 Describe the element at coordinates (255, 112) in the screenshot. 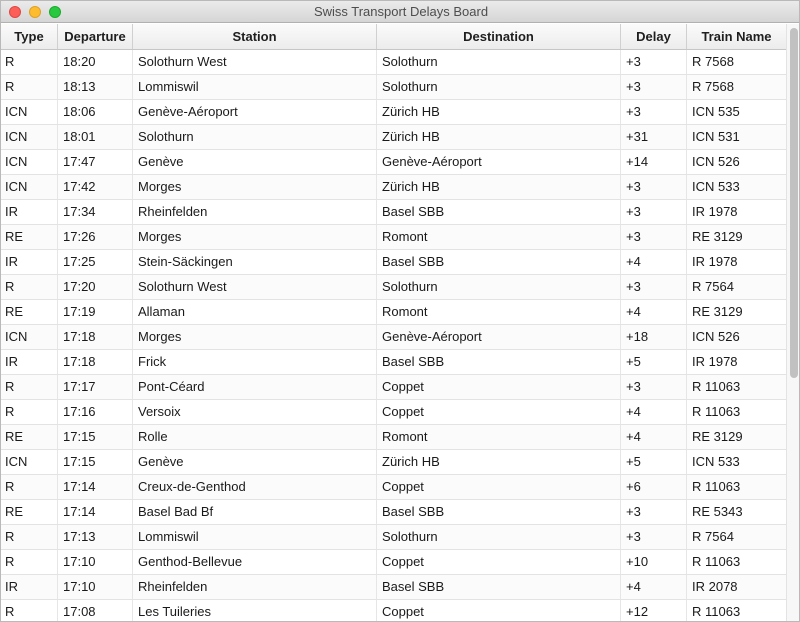

I see `station-cell: Genève-Aéroport` at that location.